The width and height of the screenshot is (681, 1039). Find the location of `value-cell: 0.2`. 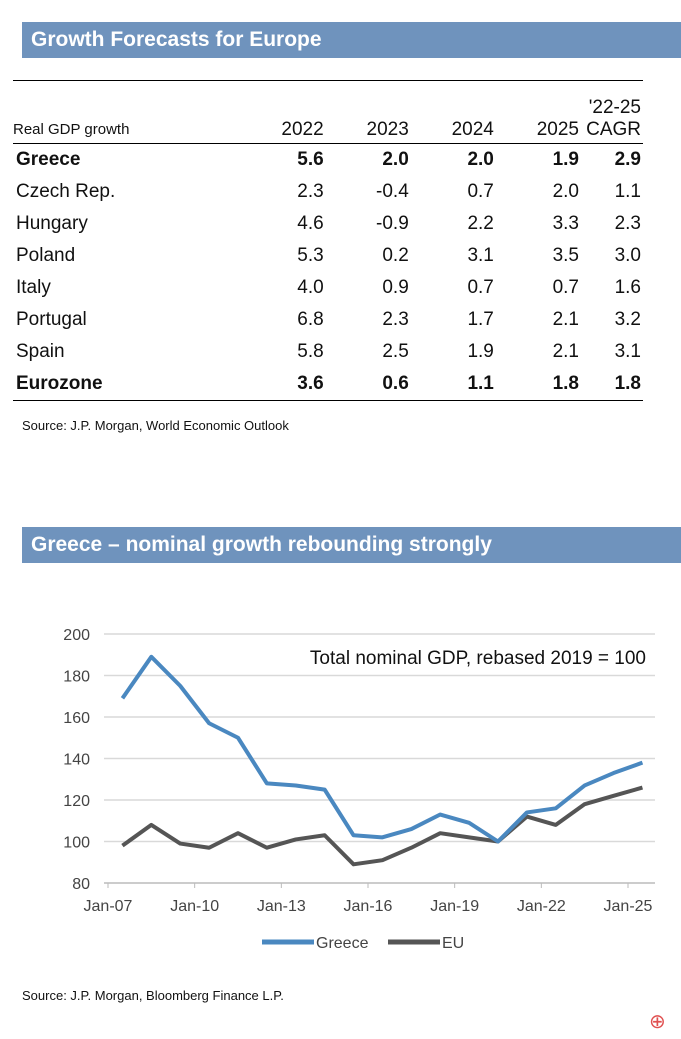

value-cell: 0.2 is located at coordinates (395, 255).